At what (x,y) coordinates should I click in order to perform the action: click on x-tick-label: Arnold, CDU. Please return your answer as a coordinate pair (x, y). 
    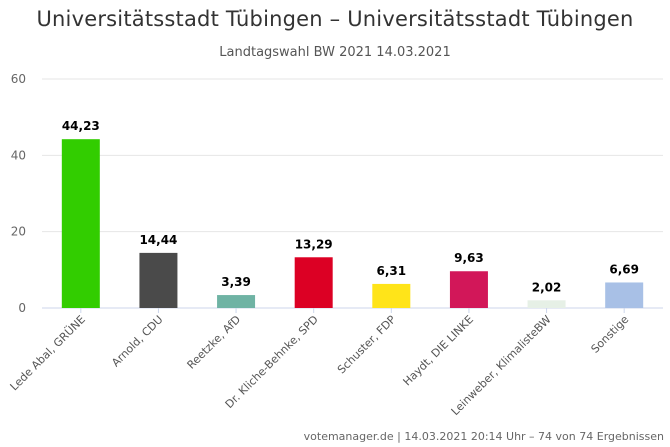
    Looking at the image, I should click on (137, 341).